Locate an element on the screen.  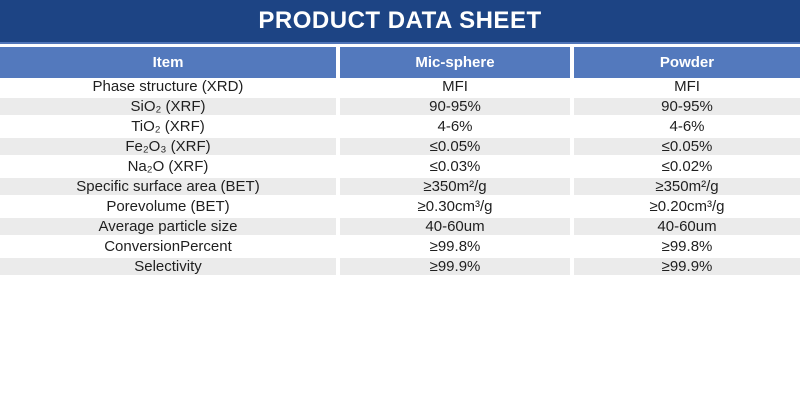
mic-sphere-cell: 4-6% is located at coordinates (453, 126).